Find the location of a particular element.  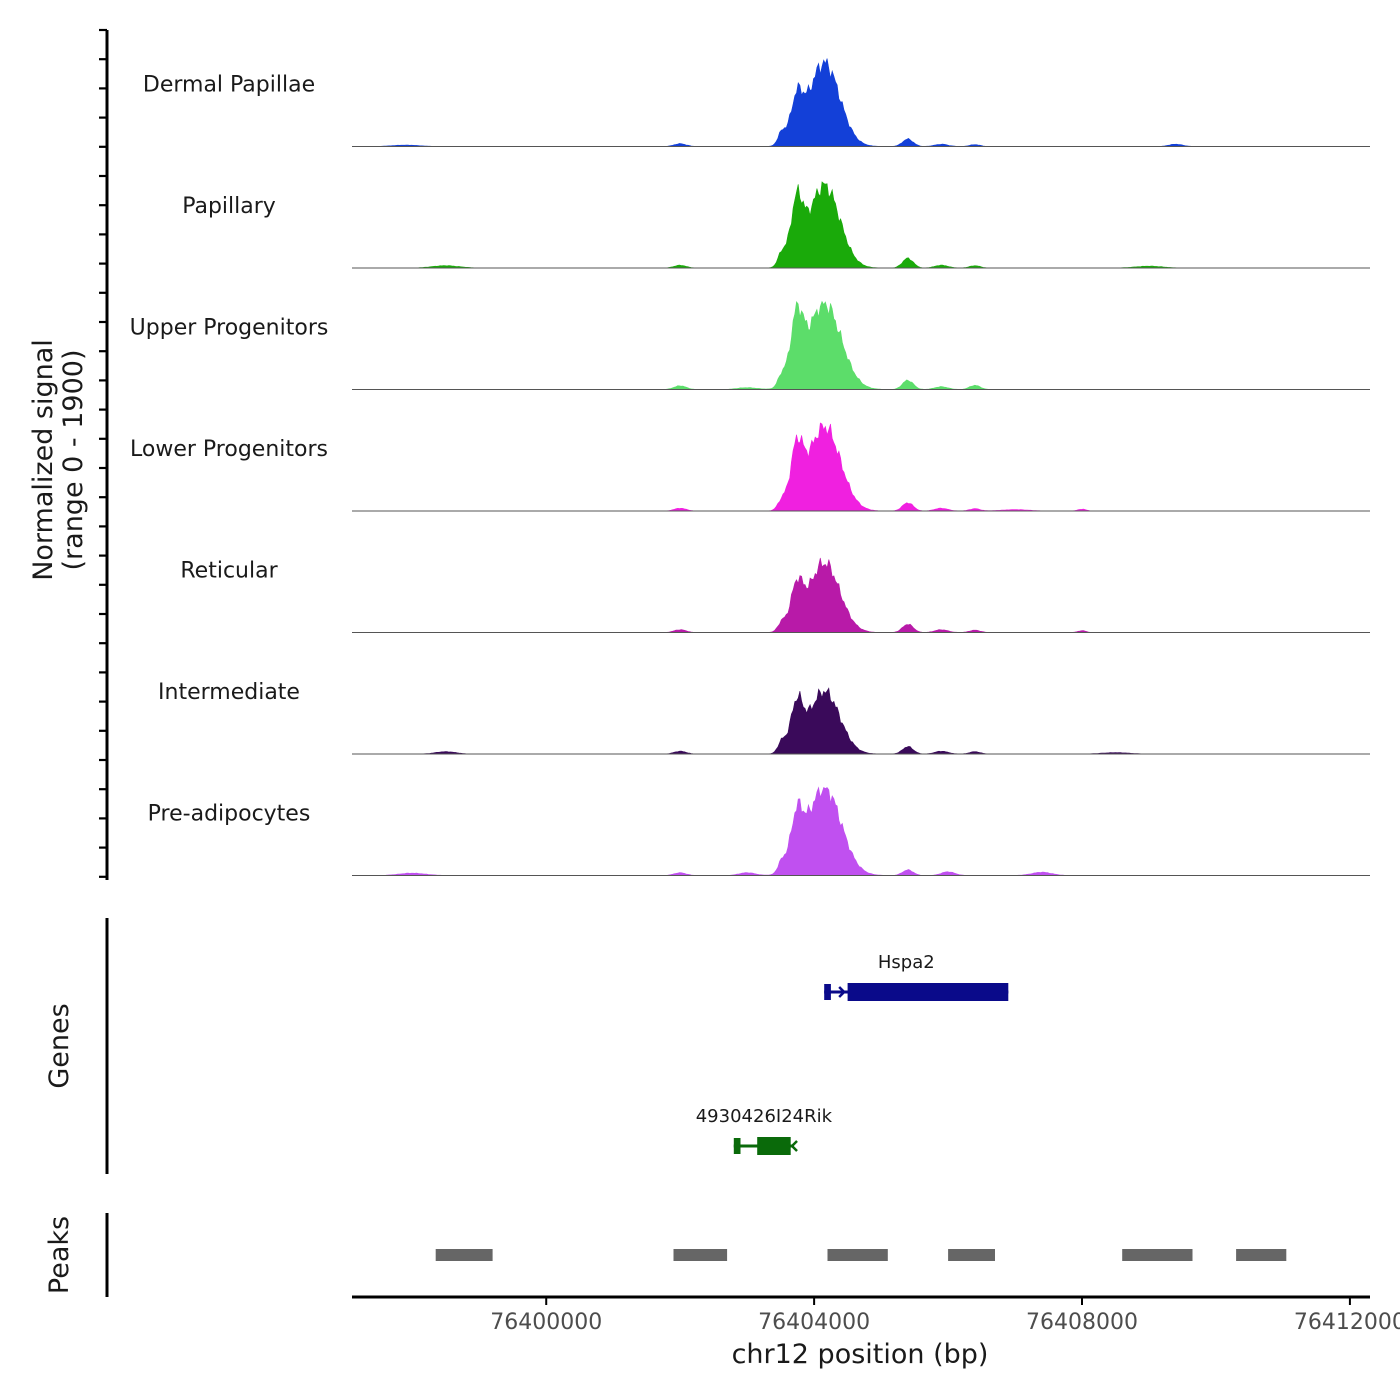

y-axis-label: Normalized signal is located at coordinates (43, 460).